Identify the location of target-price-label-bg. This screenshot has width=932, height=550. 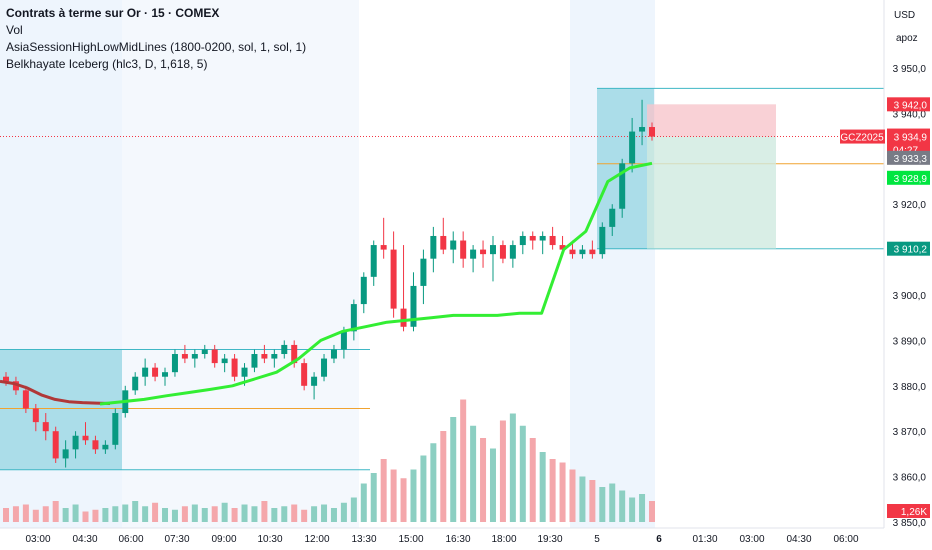
(908, 248).